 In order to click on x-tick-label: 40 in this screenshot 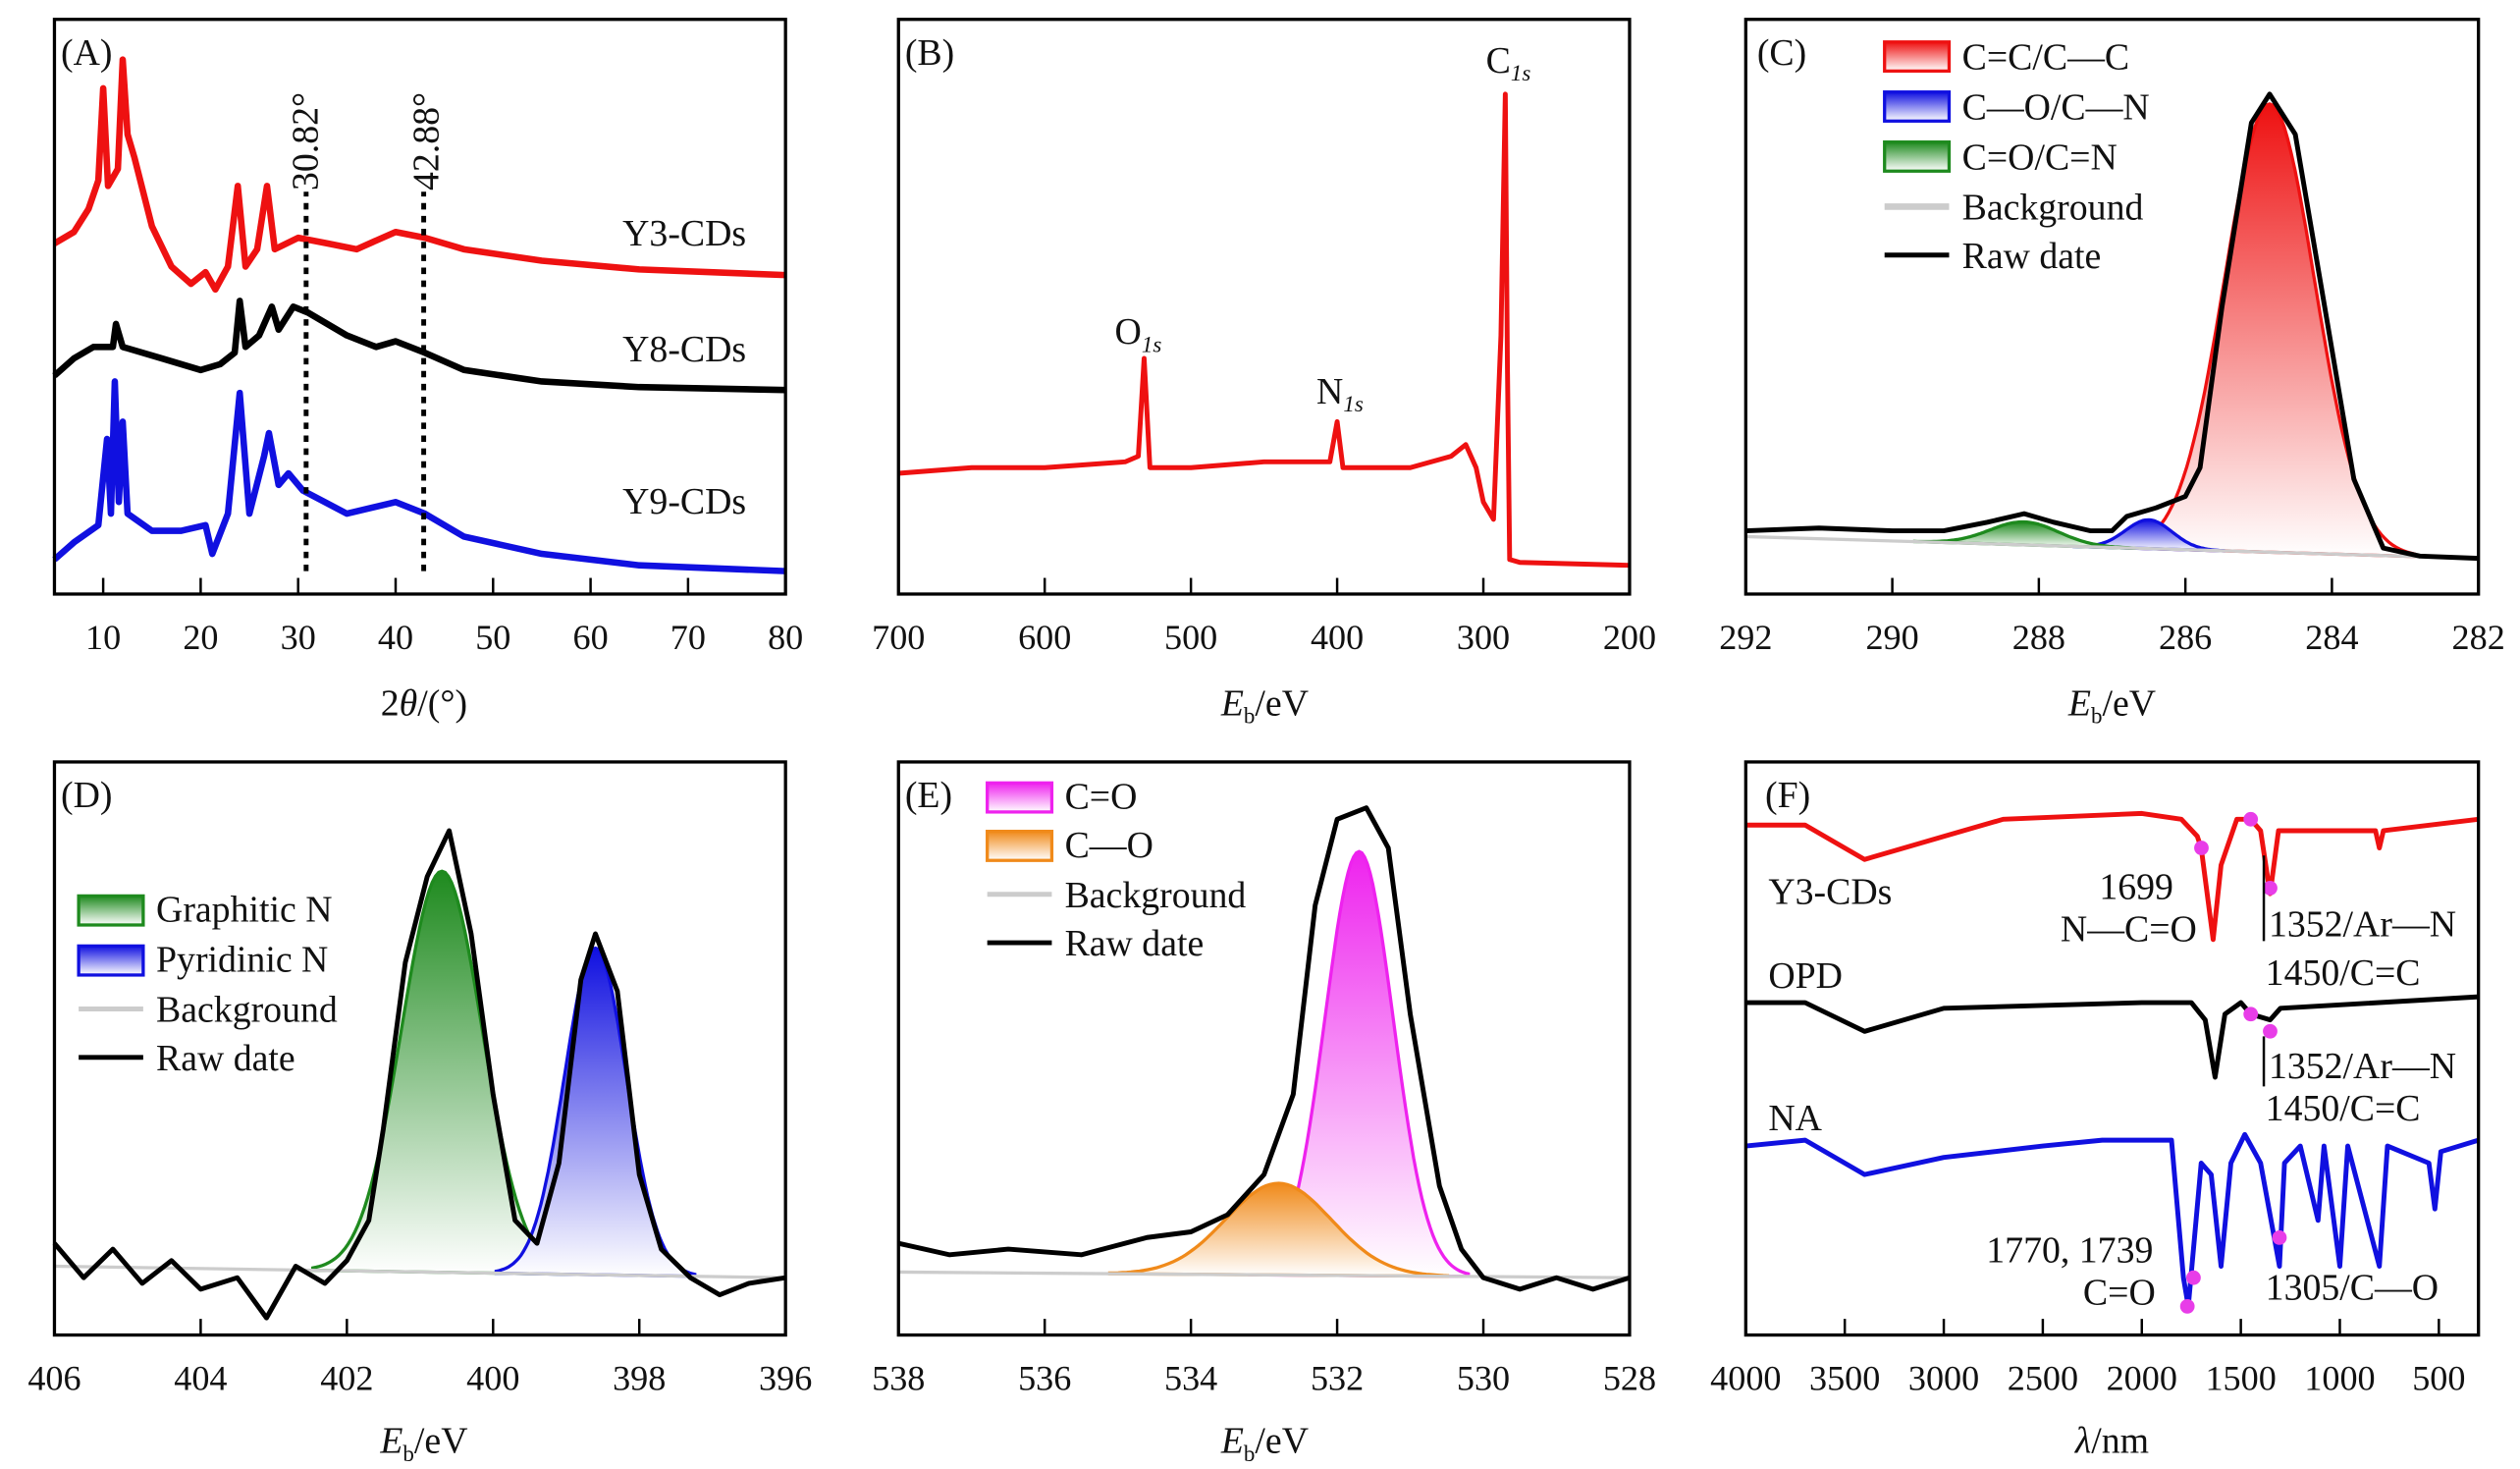, I will do `click(395, 637)`.